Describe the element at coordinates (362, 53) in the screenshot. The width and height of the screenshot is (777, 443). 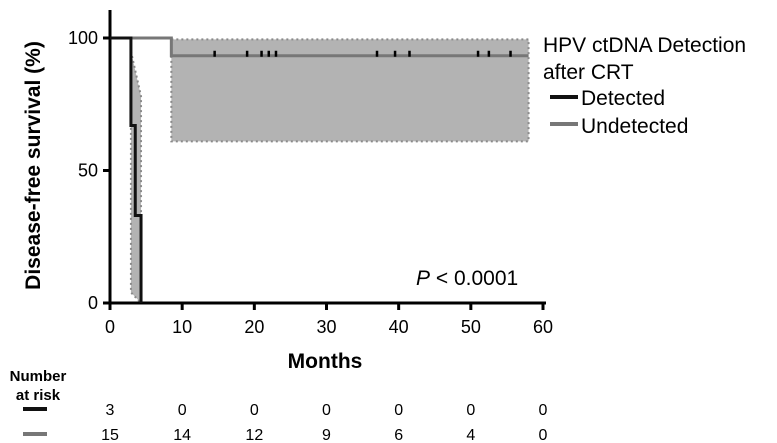
I see `censor-marks` at that location.